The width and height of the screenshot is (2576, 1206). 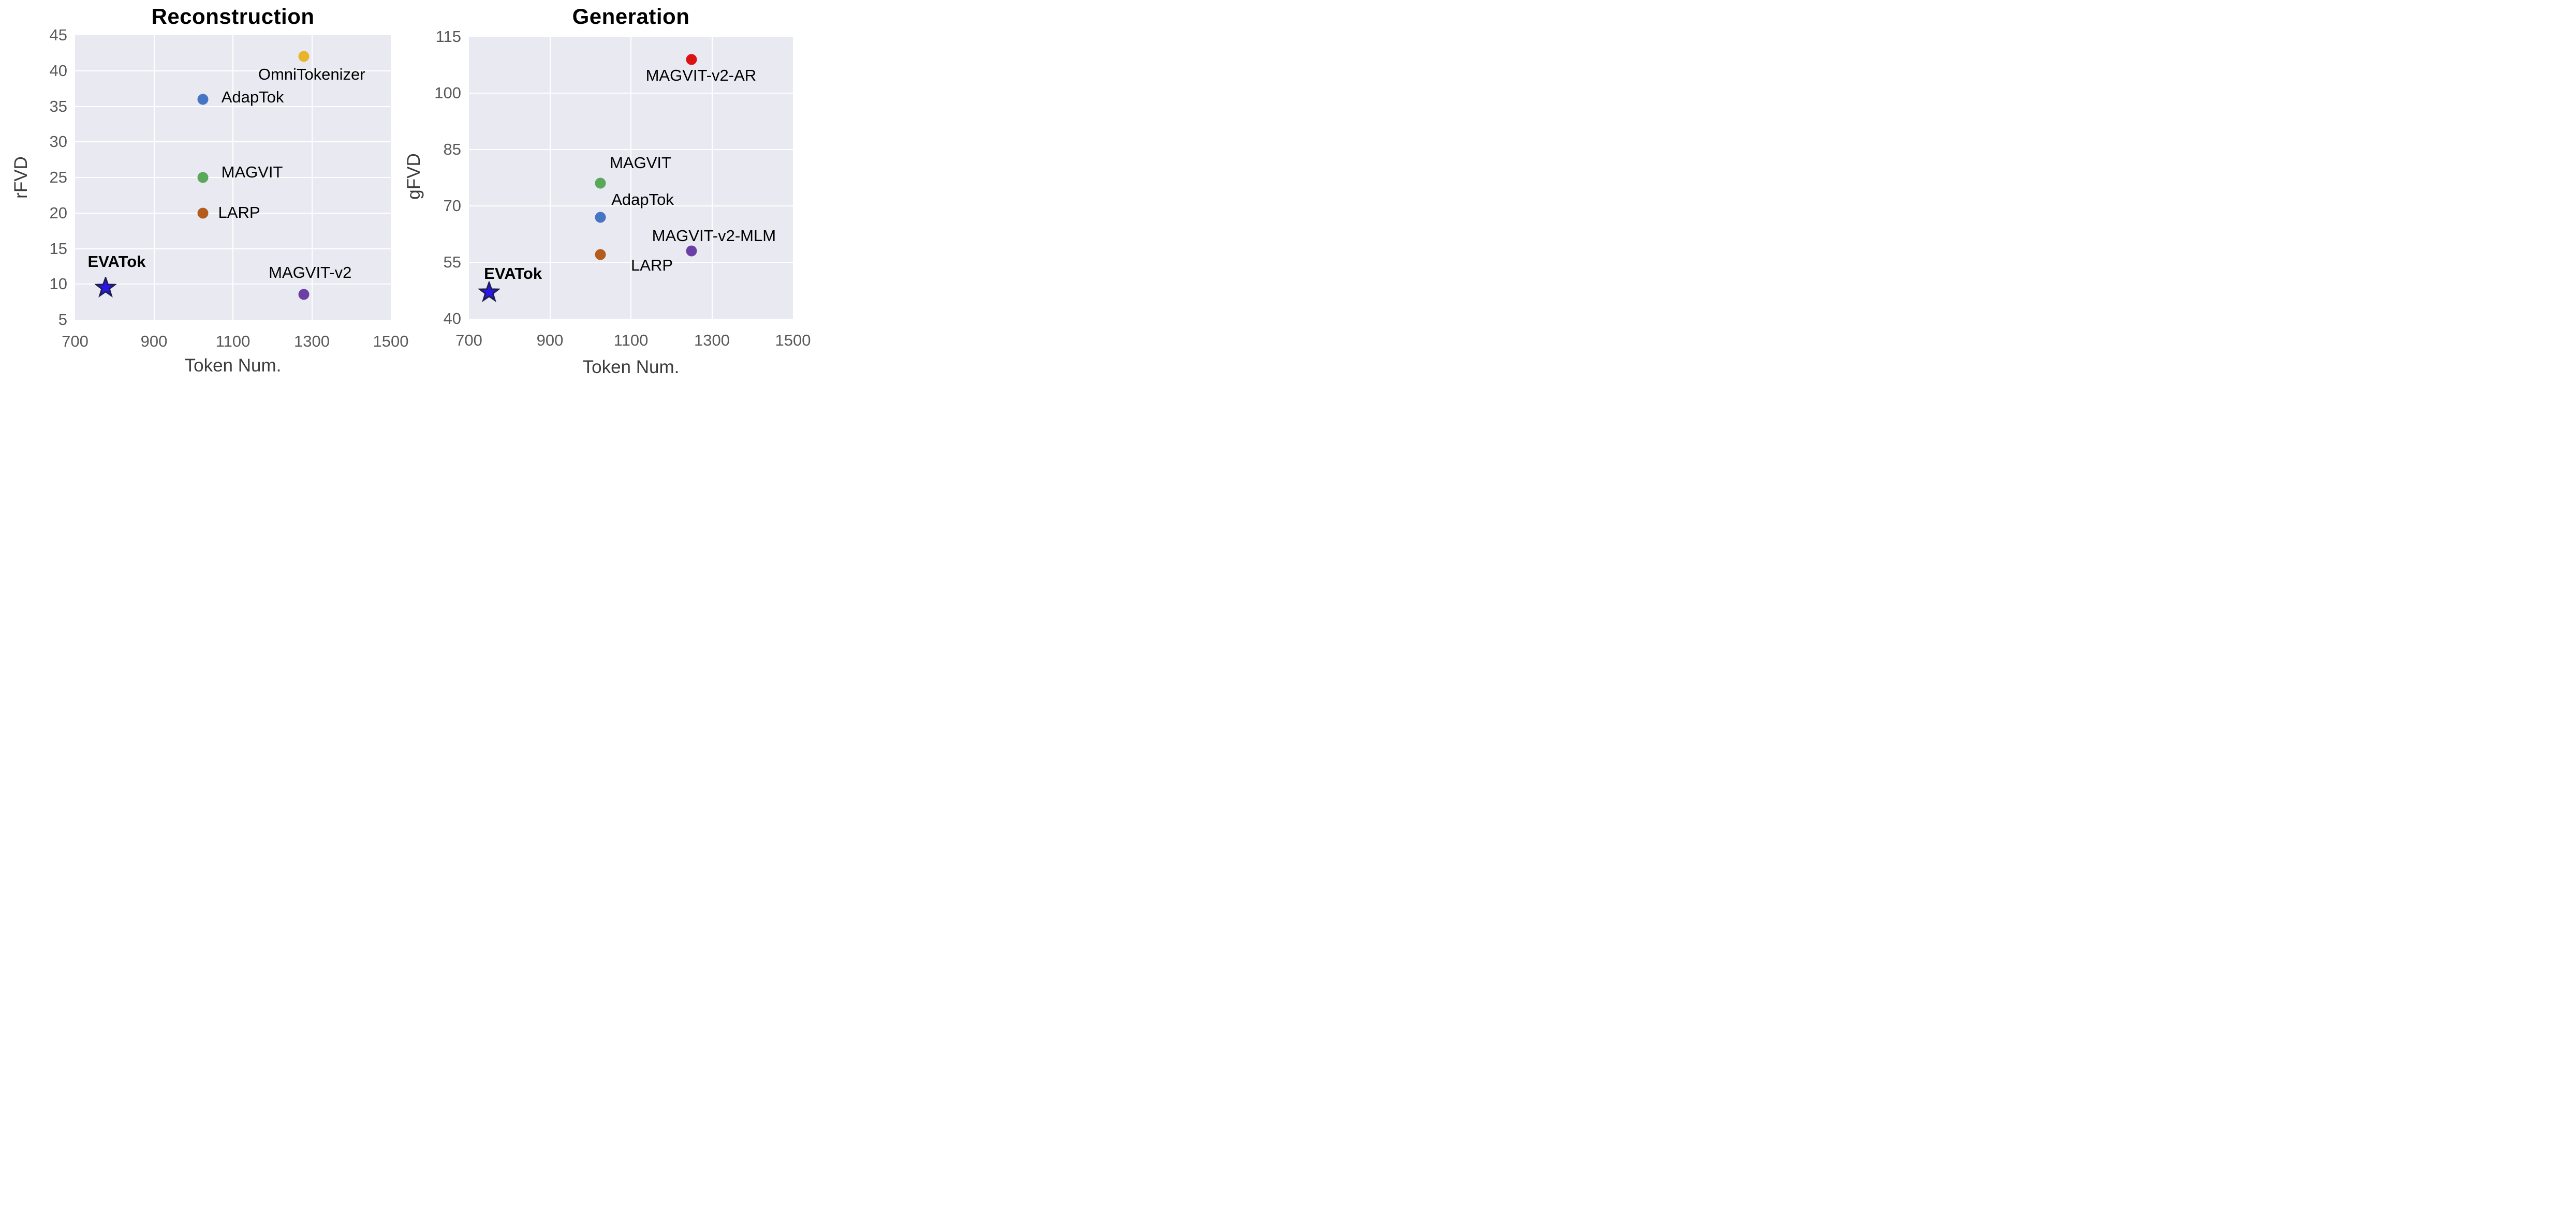 What do you see at coordinates (58, 248) in the screenshot?
I see `y-tick-label: 15` at bounding box center [58, 248].